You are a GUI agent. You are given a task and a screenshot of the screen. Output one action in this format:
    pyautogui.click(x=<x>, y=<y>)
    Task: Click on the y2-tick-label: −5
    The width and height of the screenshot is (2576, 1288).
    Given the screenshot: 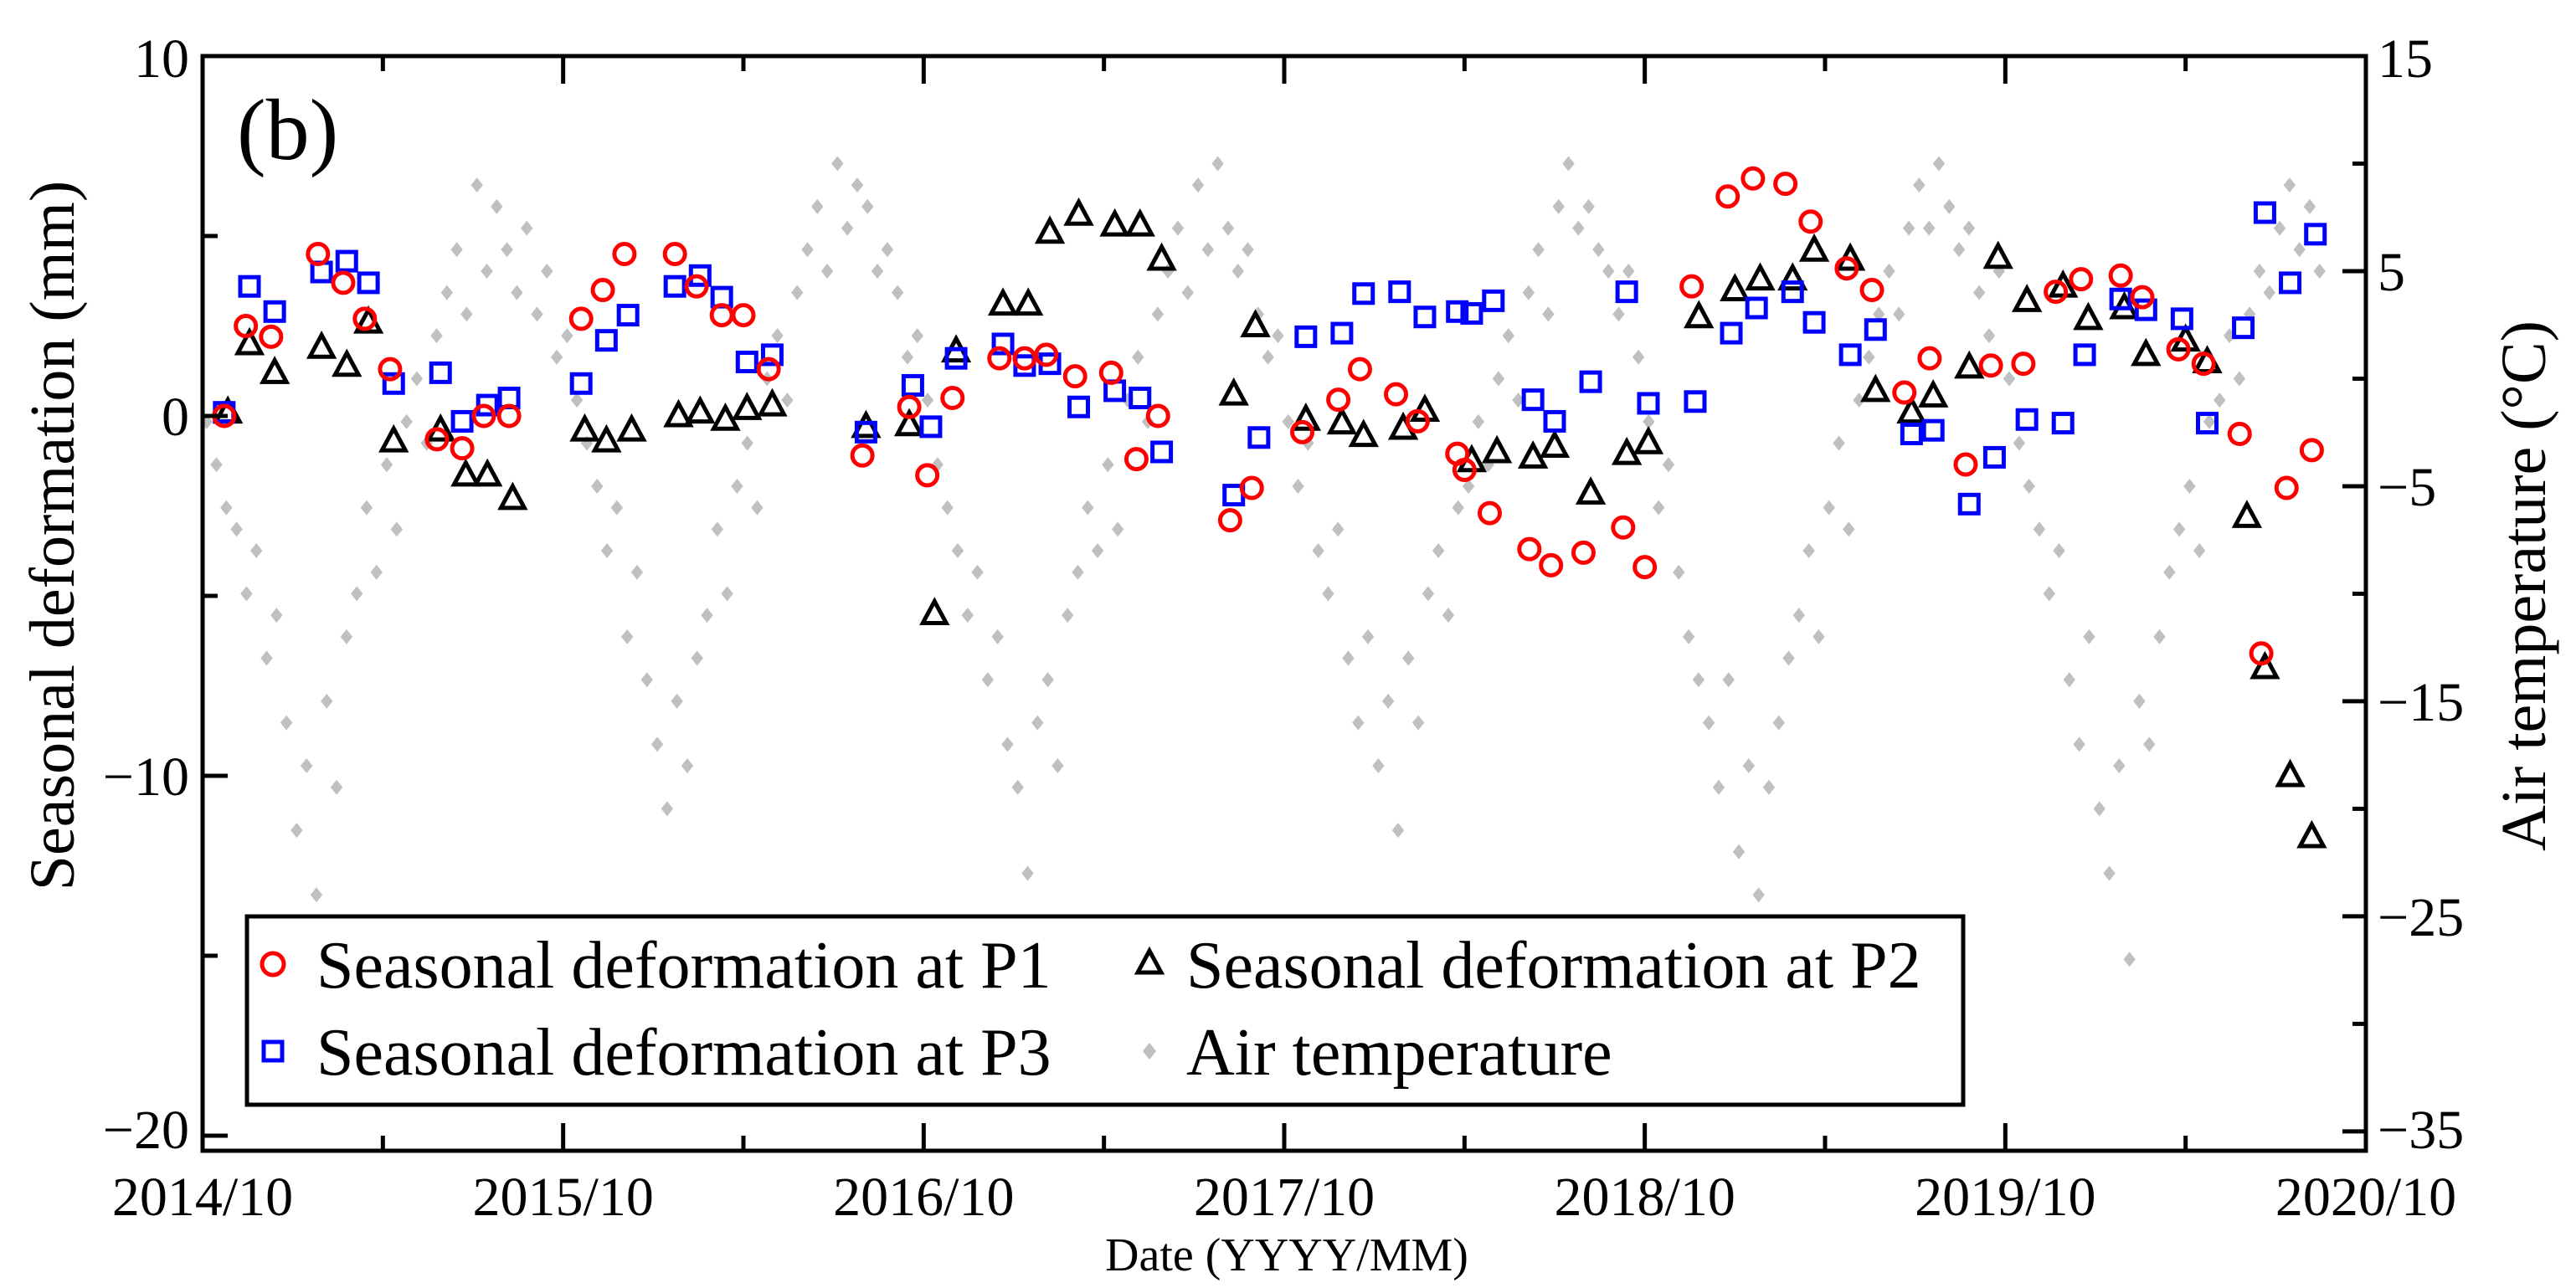 What is the action you would take?
    pyautogui.click(x=2407, y=487)
    